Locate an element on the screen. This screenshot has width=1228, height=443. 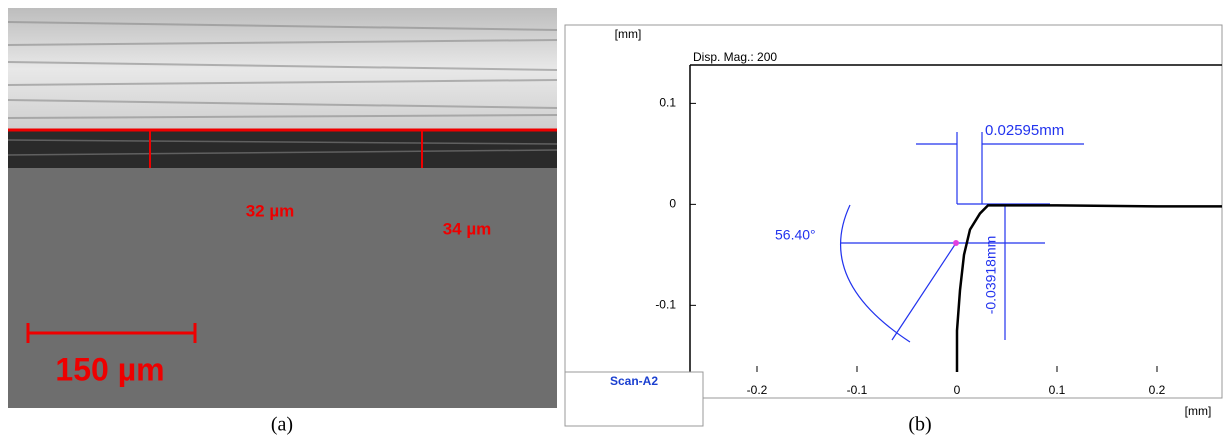
angle-label: 56.40° is located at coordinates (795, 235).